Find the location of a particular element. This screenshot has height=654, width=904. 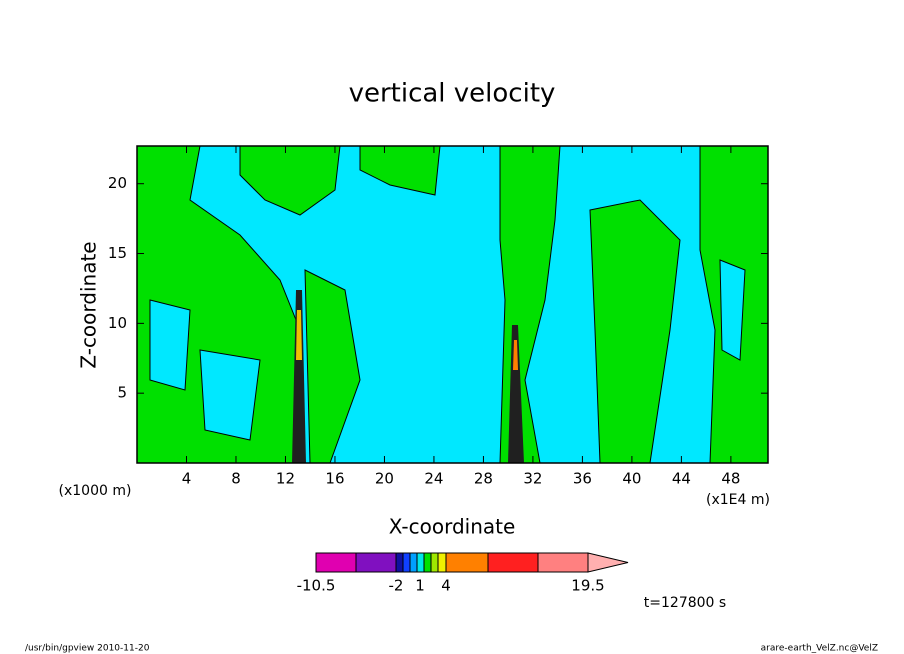

x-tick-label: 44 is located at coordinates (681, 479).